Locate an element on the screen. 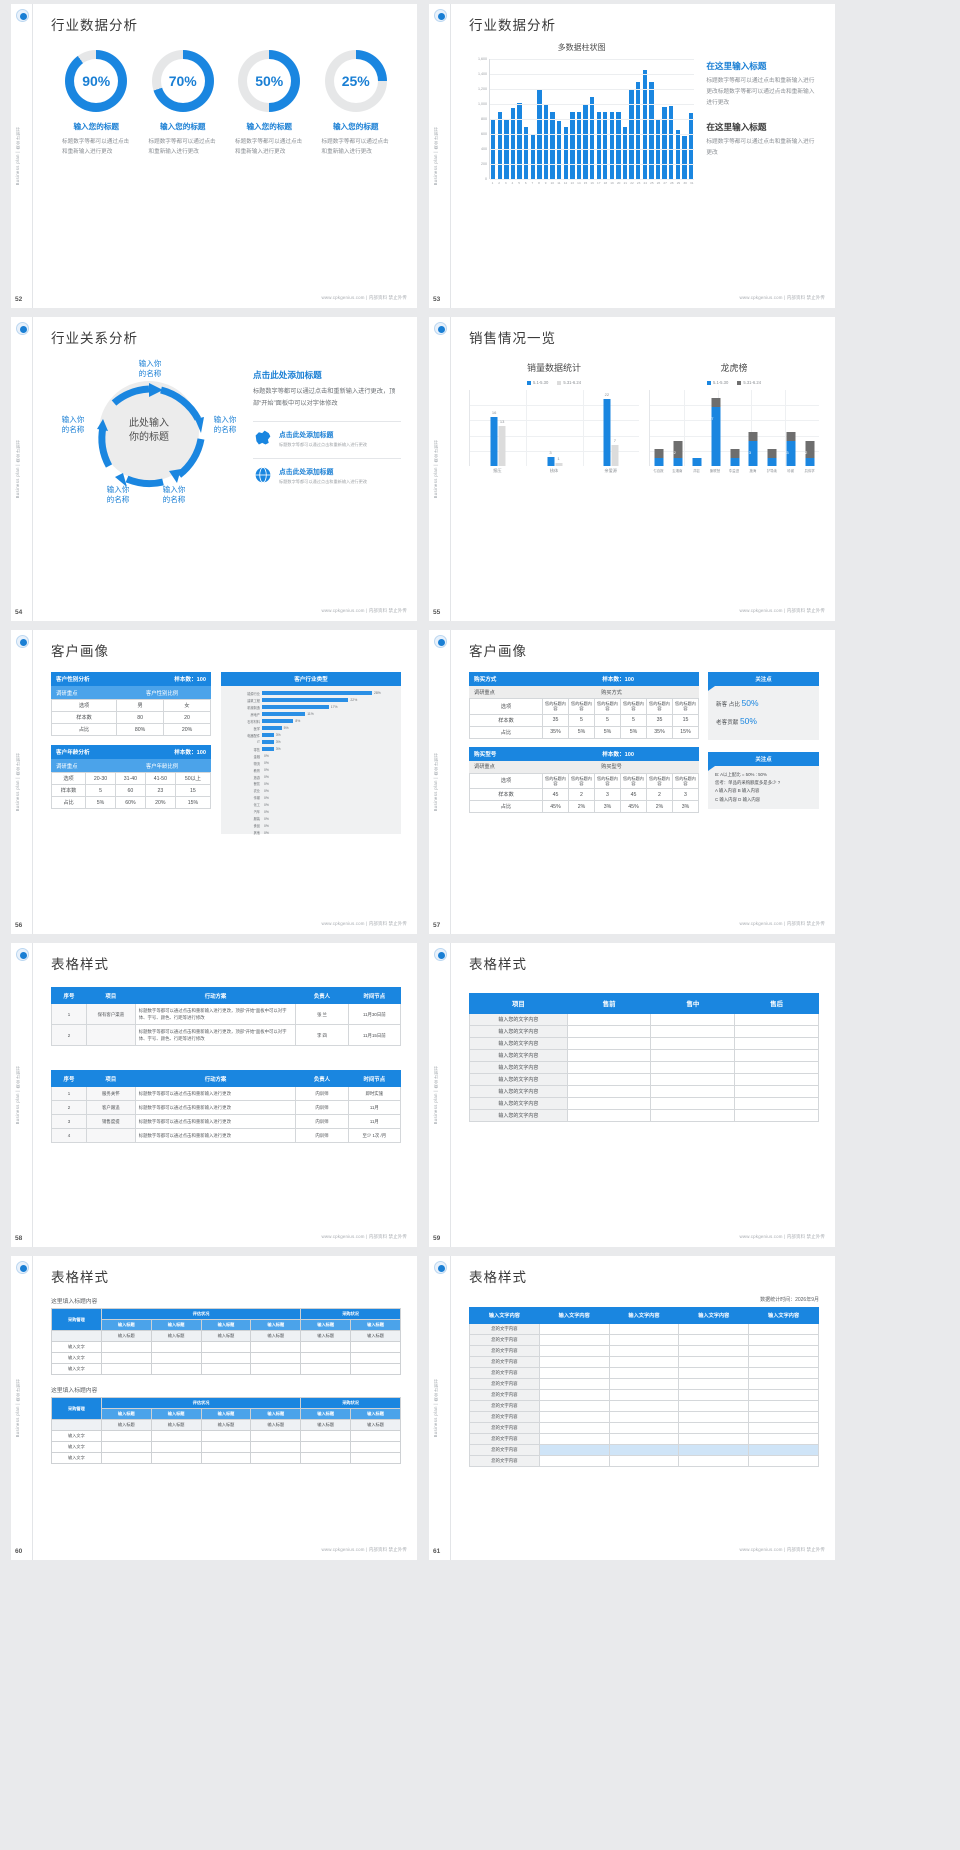  table-cell: 4 is located at coordinates (69, 1136).